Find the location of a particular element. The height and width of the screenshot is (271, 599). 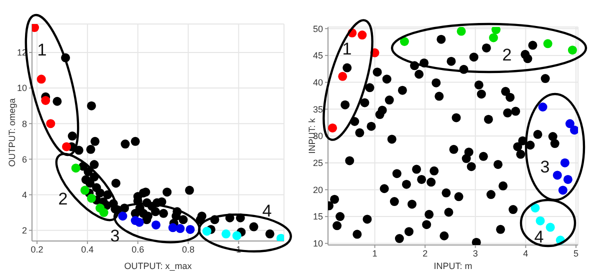

annotation: 4 is located at coordinates (267, 211).